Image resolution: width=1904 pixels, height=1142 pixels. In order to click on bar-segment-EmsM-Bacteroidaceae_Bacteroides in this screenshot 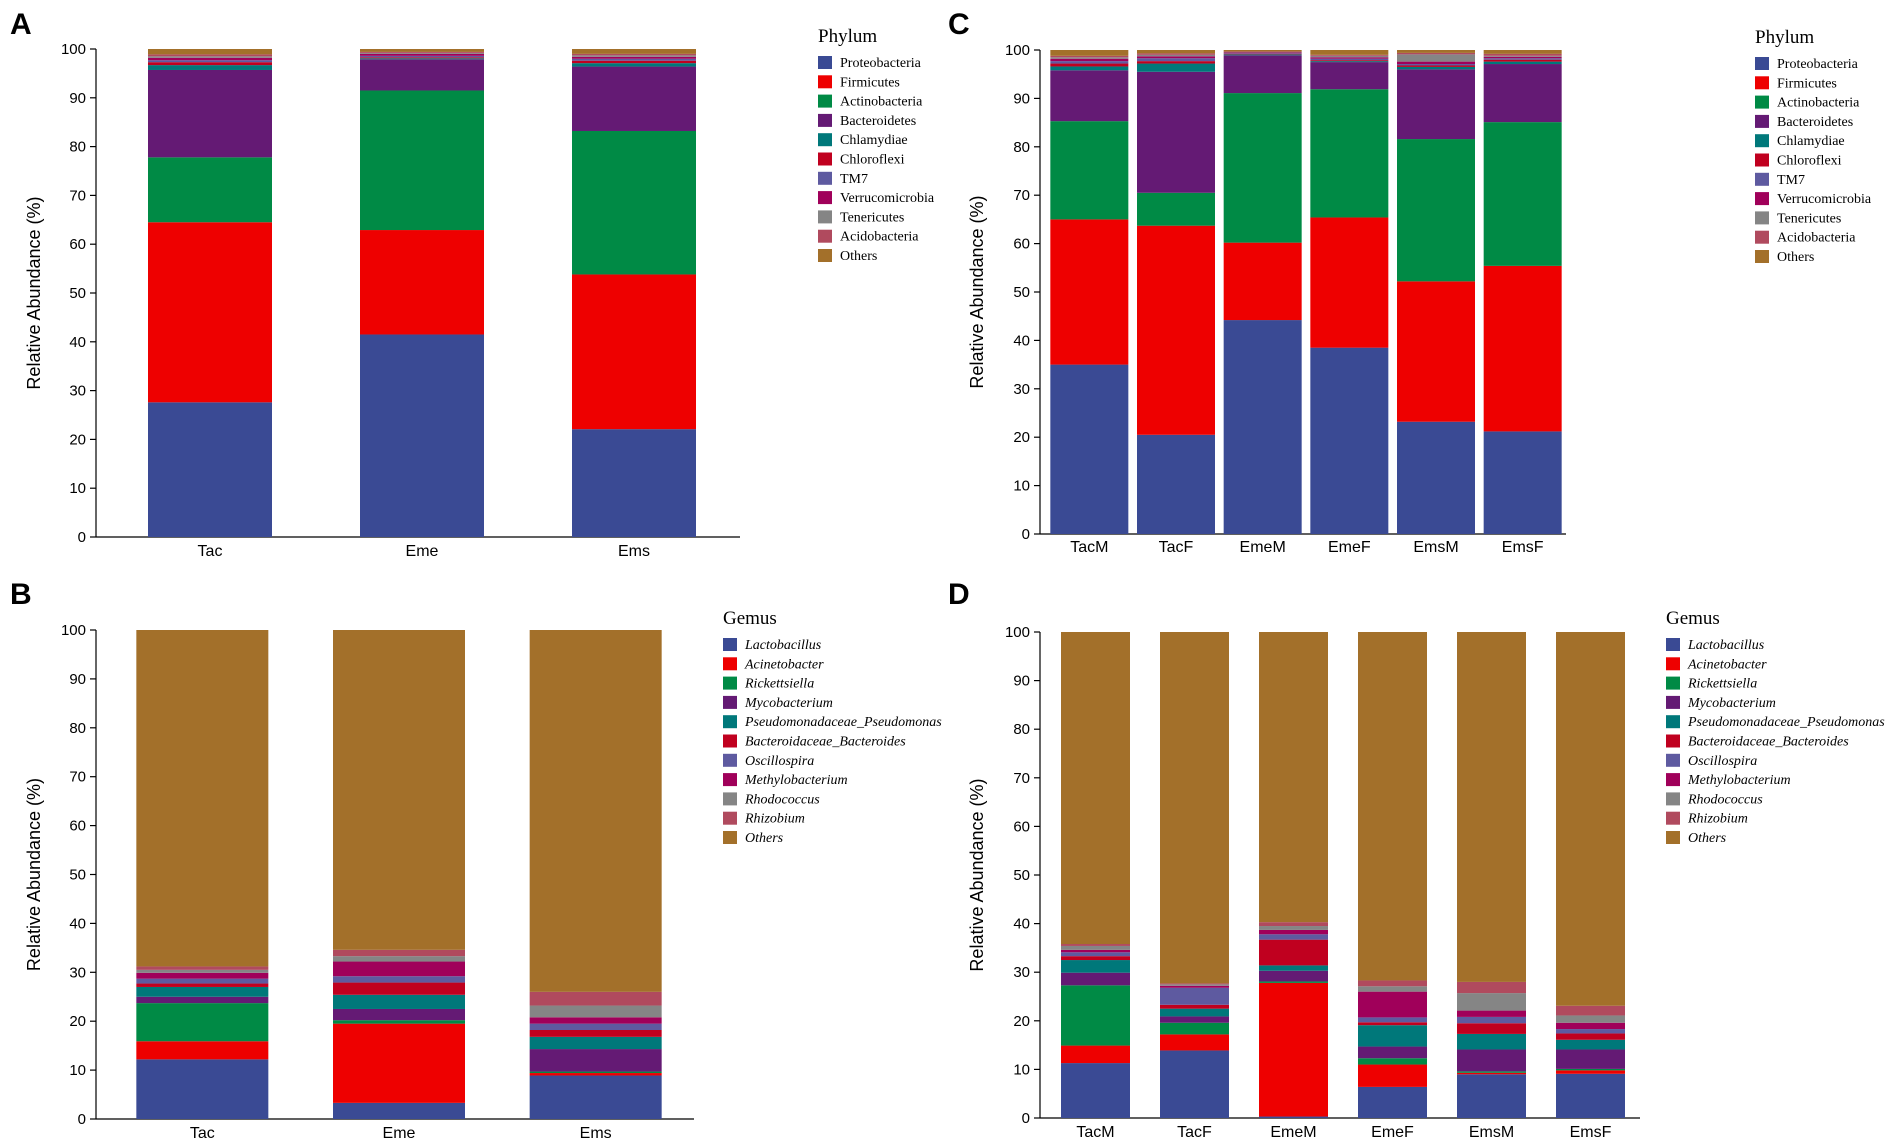, I will do `click(1491, 1028)`.